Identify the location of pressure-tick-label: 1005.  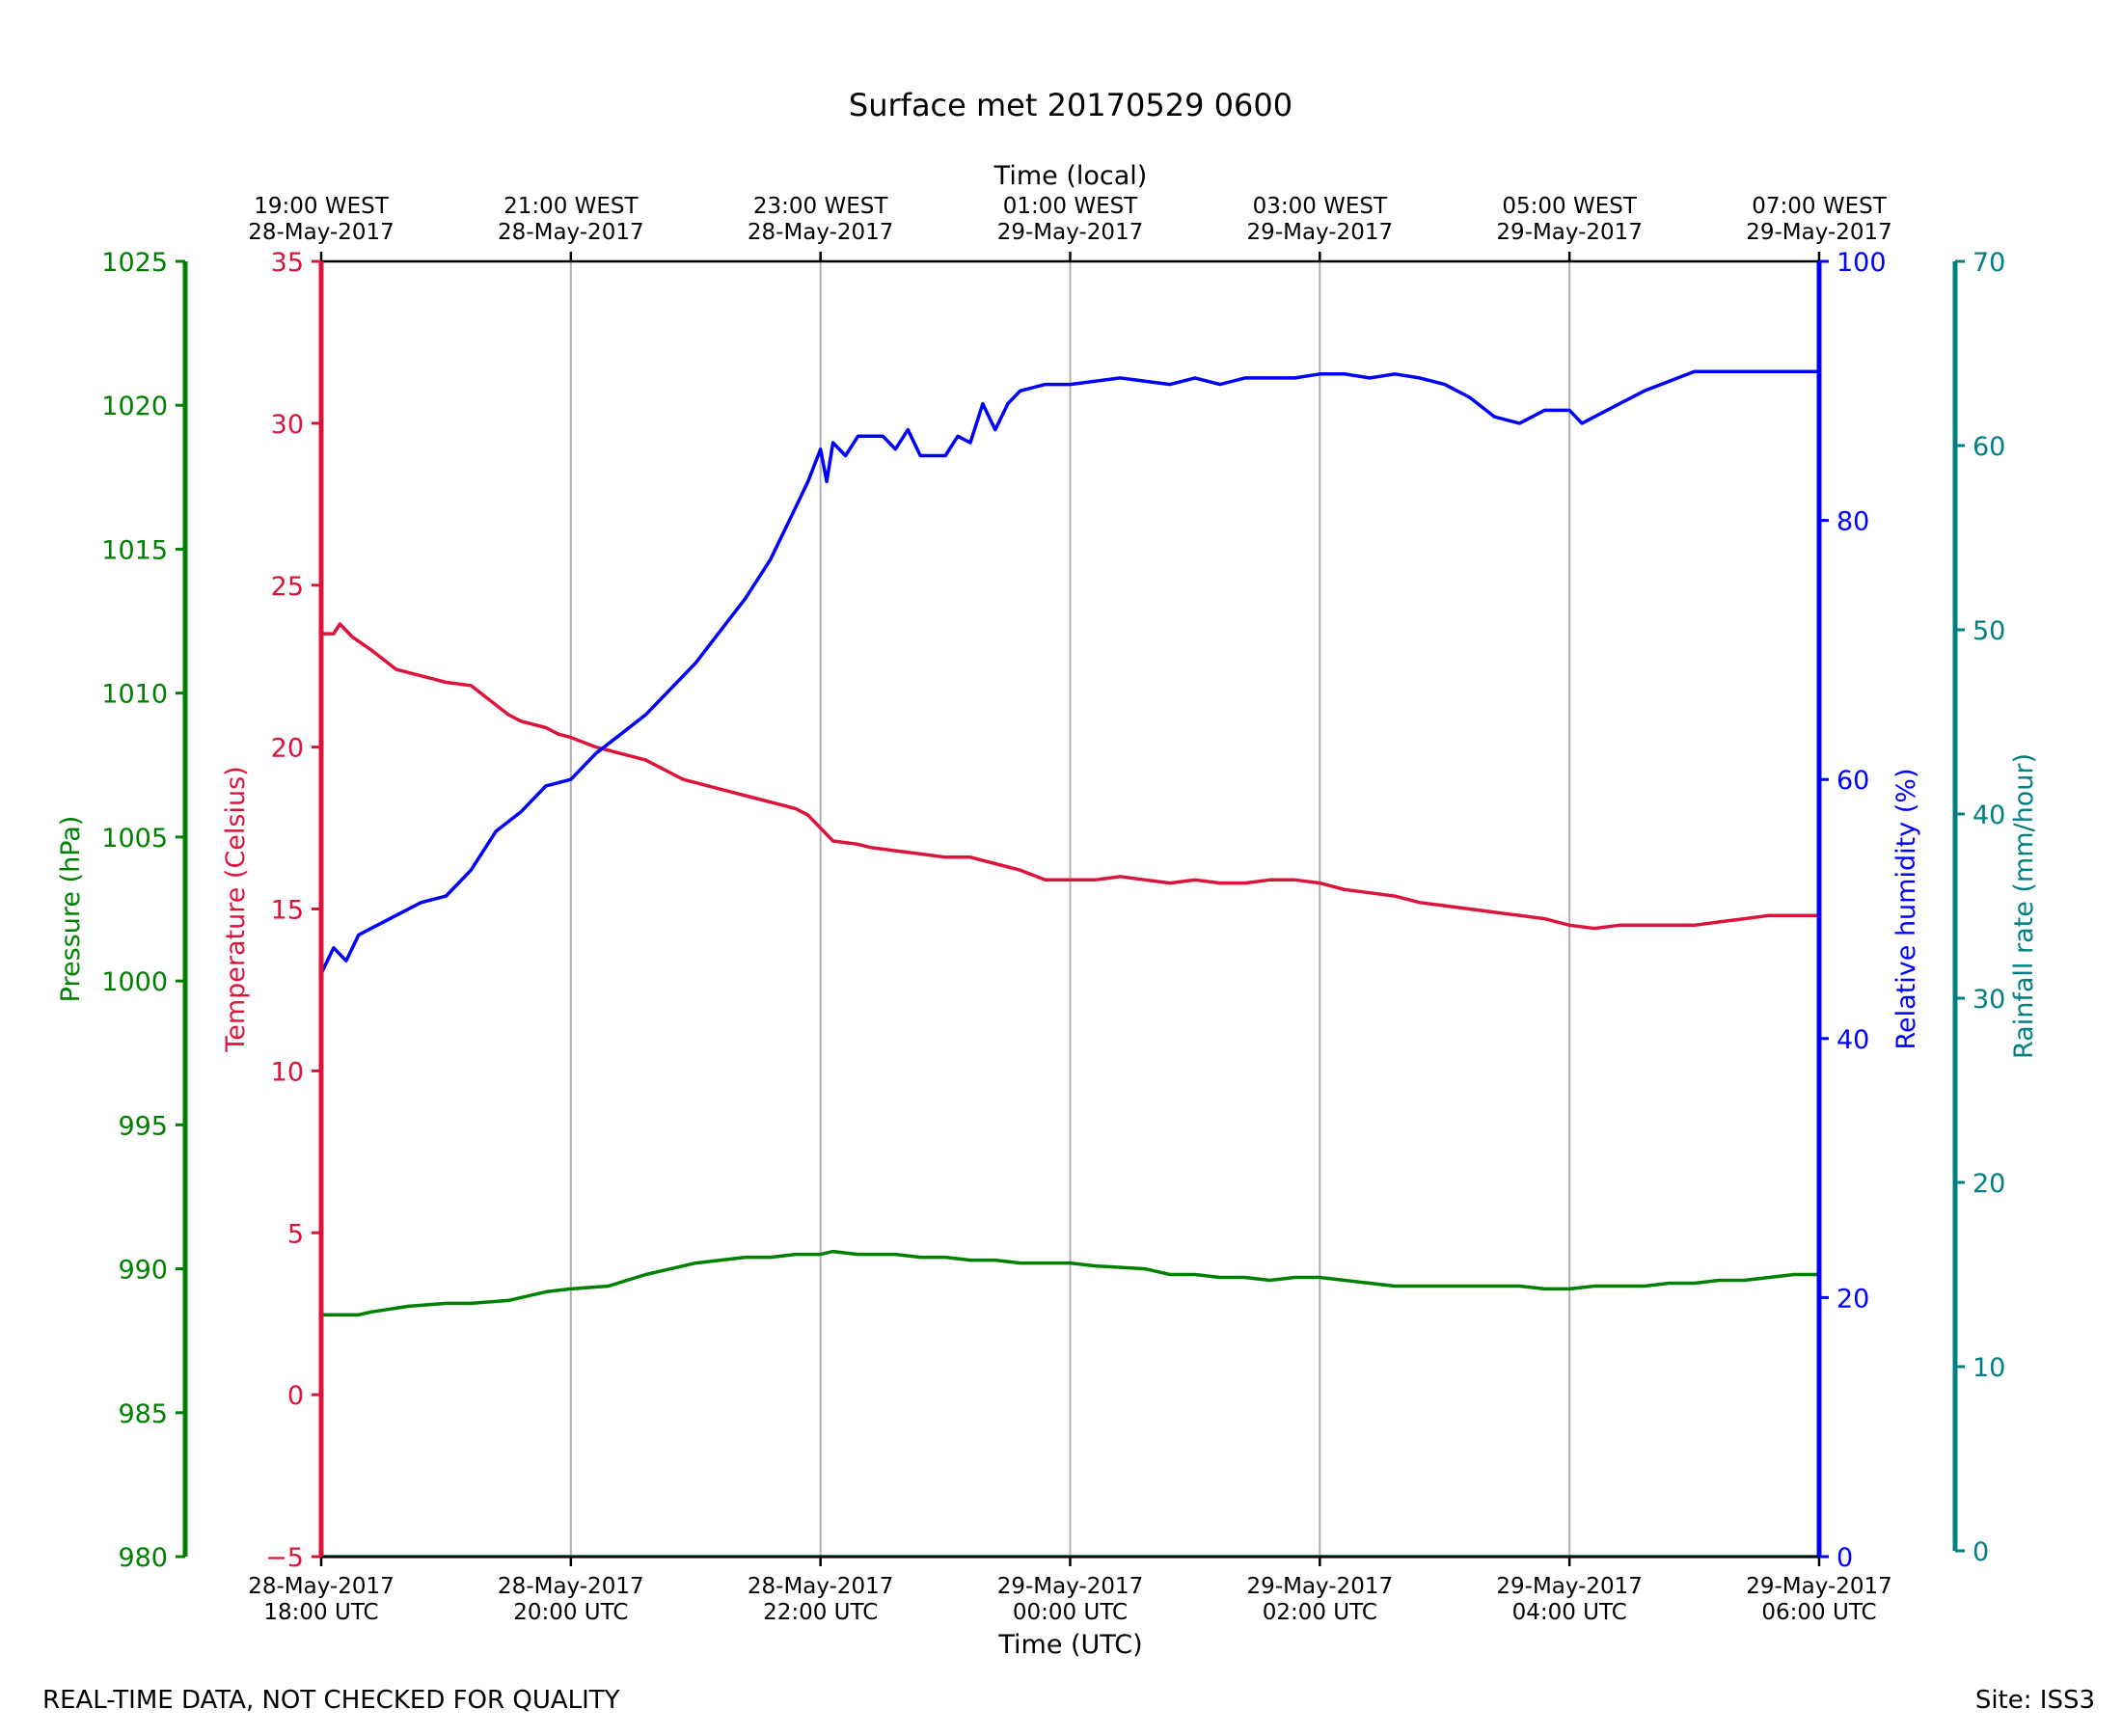
(135, 839).